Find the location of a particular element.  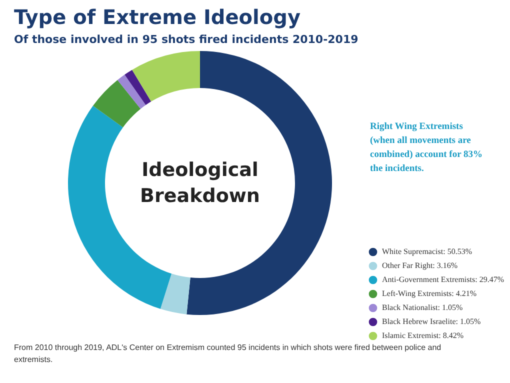

legend-label: Anti-Government Extremists: 29.47% is located at coordinates (443, 279).